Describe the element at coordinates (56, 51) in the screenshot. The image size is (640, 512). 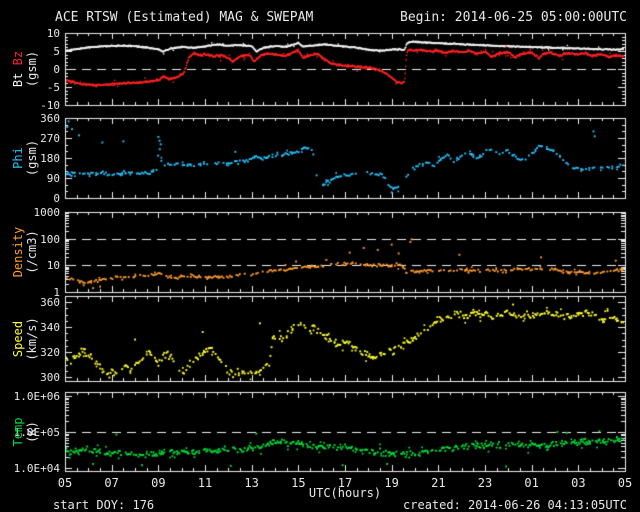
I see `y-tick-label: 5` at that location.